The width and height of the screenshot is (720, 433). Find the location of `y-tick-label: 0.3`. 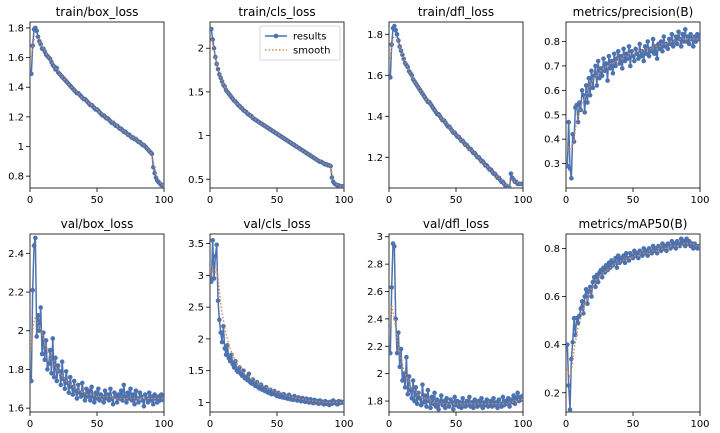

y-tick-label: 0.3 is located at coordinates (552, 164).